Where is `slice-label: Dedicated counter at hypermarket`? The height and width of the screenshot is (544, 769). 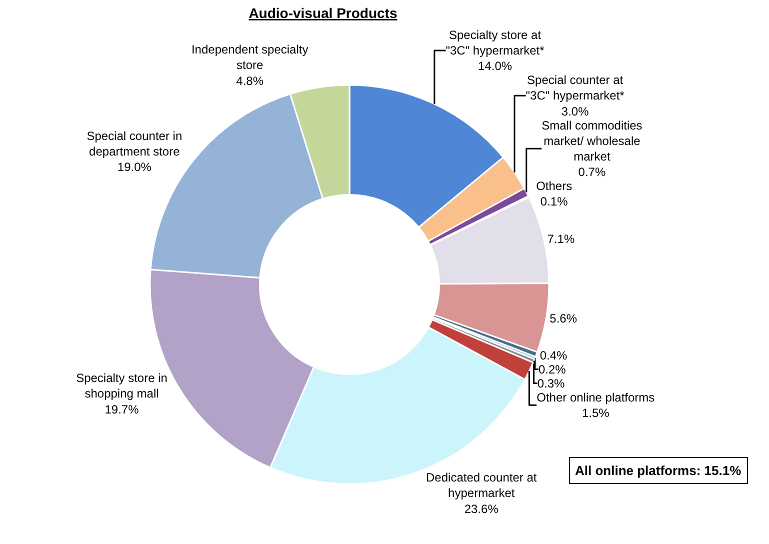
slice-label: Dedicated counter at hypermarket is located at coordinates (482, 485).